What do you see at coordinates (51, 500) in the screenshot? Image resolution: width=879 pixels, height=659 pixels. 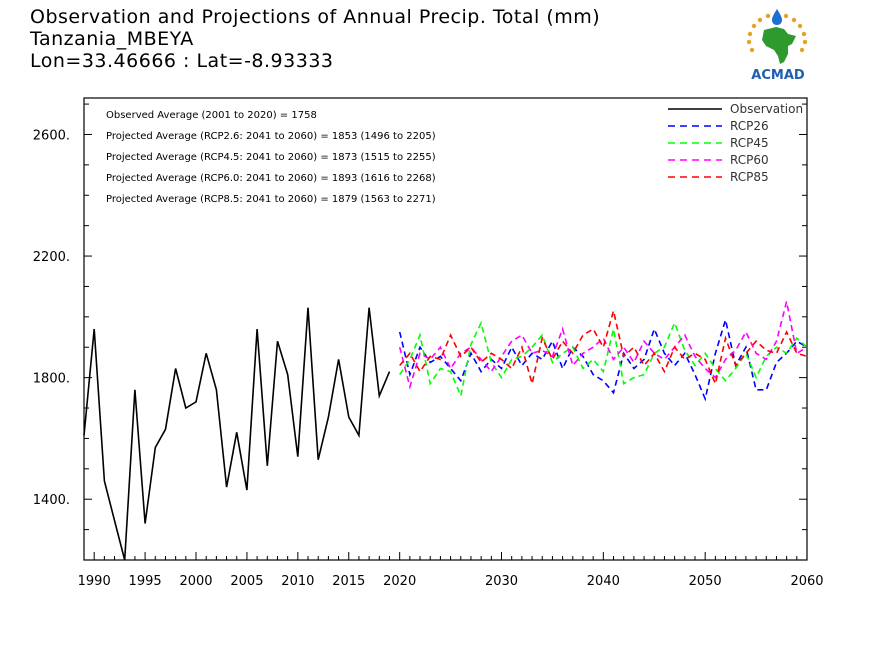 I see `y-tick-label: 1400.` at bounding box center [51, 500].